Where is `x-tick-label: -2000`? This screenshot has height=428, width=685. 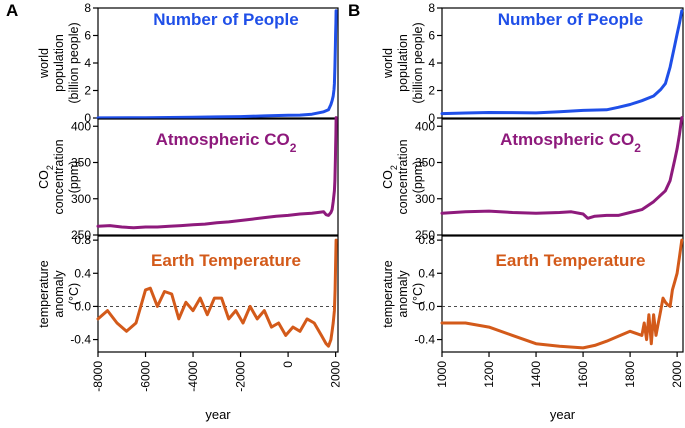 x-tick-label: -2000 is located at coordinates (241, 376).